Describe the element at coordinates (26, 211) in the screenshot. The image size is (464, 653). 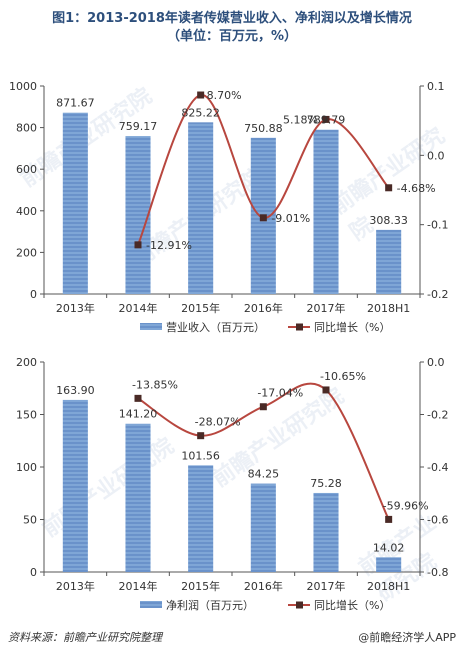
I see `y-left-tick-label: 400` at that location.